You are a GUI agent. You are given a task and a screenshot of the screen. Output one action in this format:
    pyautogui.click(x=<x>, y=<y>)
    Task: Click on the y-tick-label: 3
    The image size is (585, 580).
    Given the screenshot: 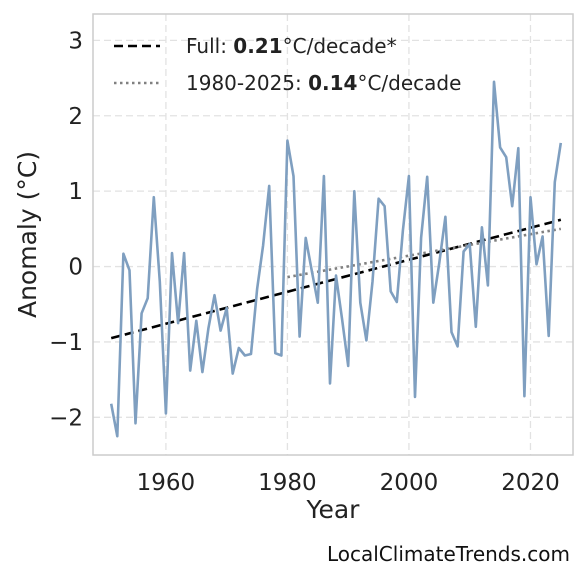 What is the action you would take?
    pyautogui.click(x=75, y=41)
    